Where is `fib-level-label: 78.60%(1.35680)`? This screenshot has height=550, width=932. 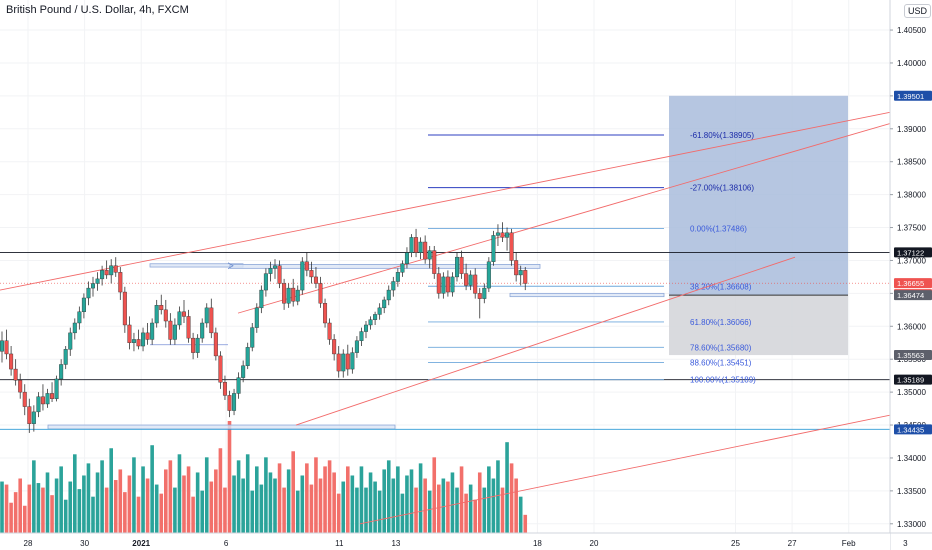
fib-level-label: 78.60%(1.35680) is located at coordinates (721, 347).